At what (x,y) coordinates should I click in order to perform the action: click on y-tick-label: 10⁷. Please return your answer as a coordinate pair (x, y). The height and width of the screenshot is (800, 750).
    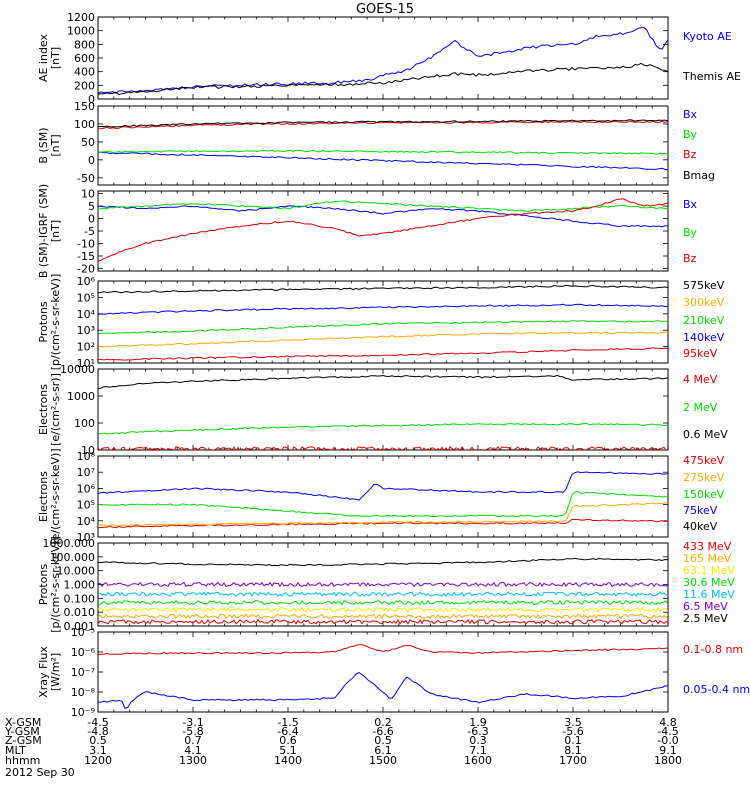
    Looking at the image, I should click on (86, 472).